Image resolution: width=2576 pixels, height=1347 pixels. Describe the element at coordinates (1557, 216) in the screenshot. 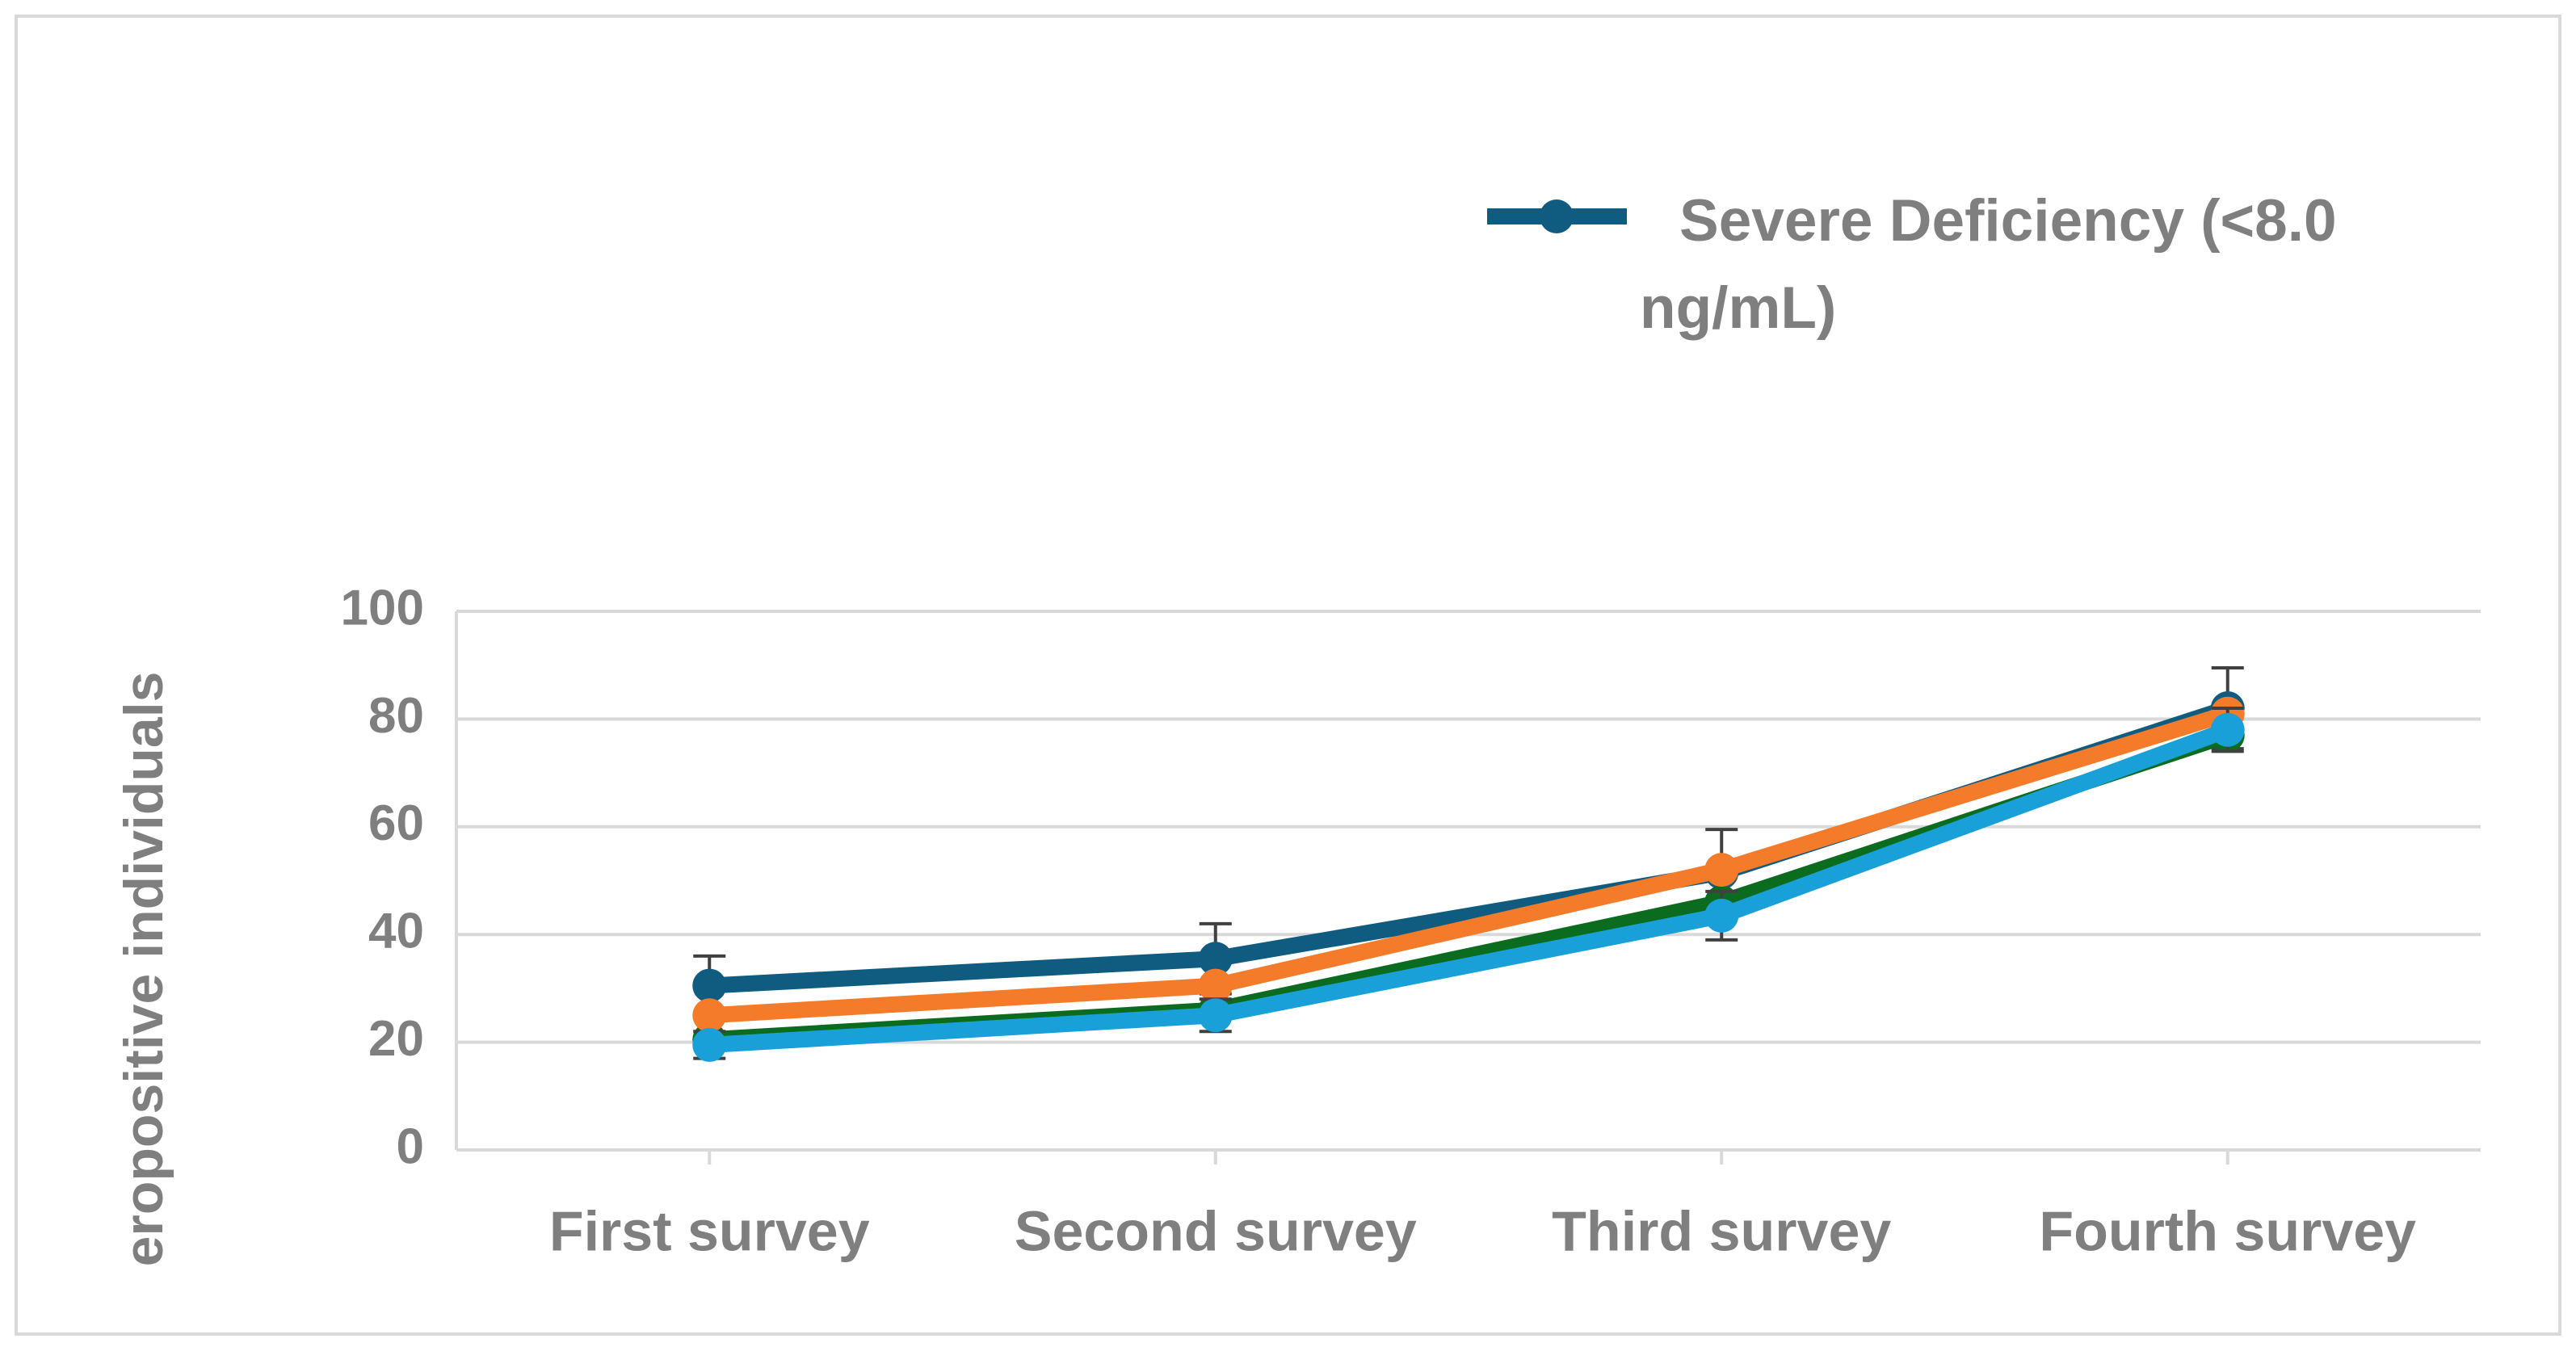

I see `legend-marker` at that location.